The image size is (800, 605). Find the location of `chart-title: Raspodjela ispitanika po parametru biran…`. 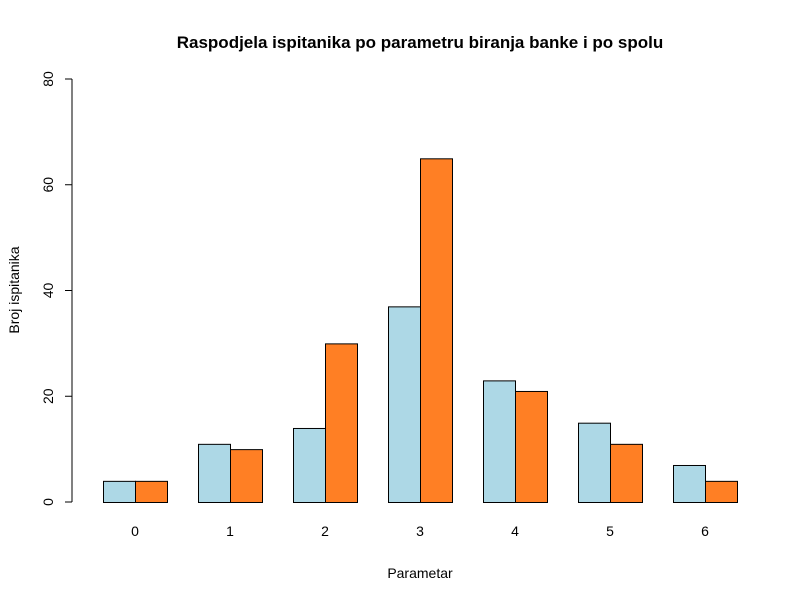

chart-title: Raspodjela ispitanika po parametru biran… is located at coordinates (420, 42).